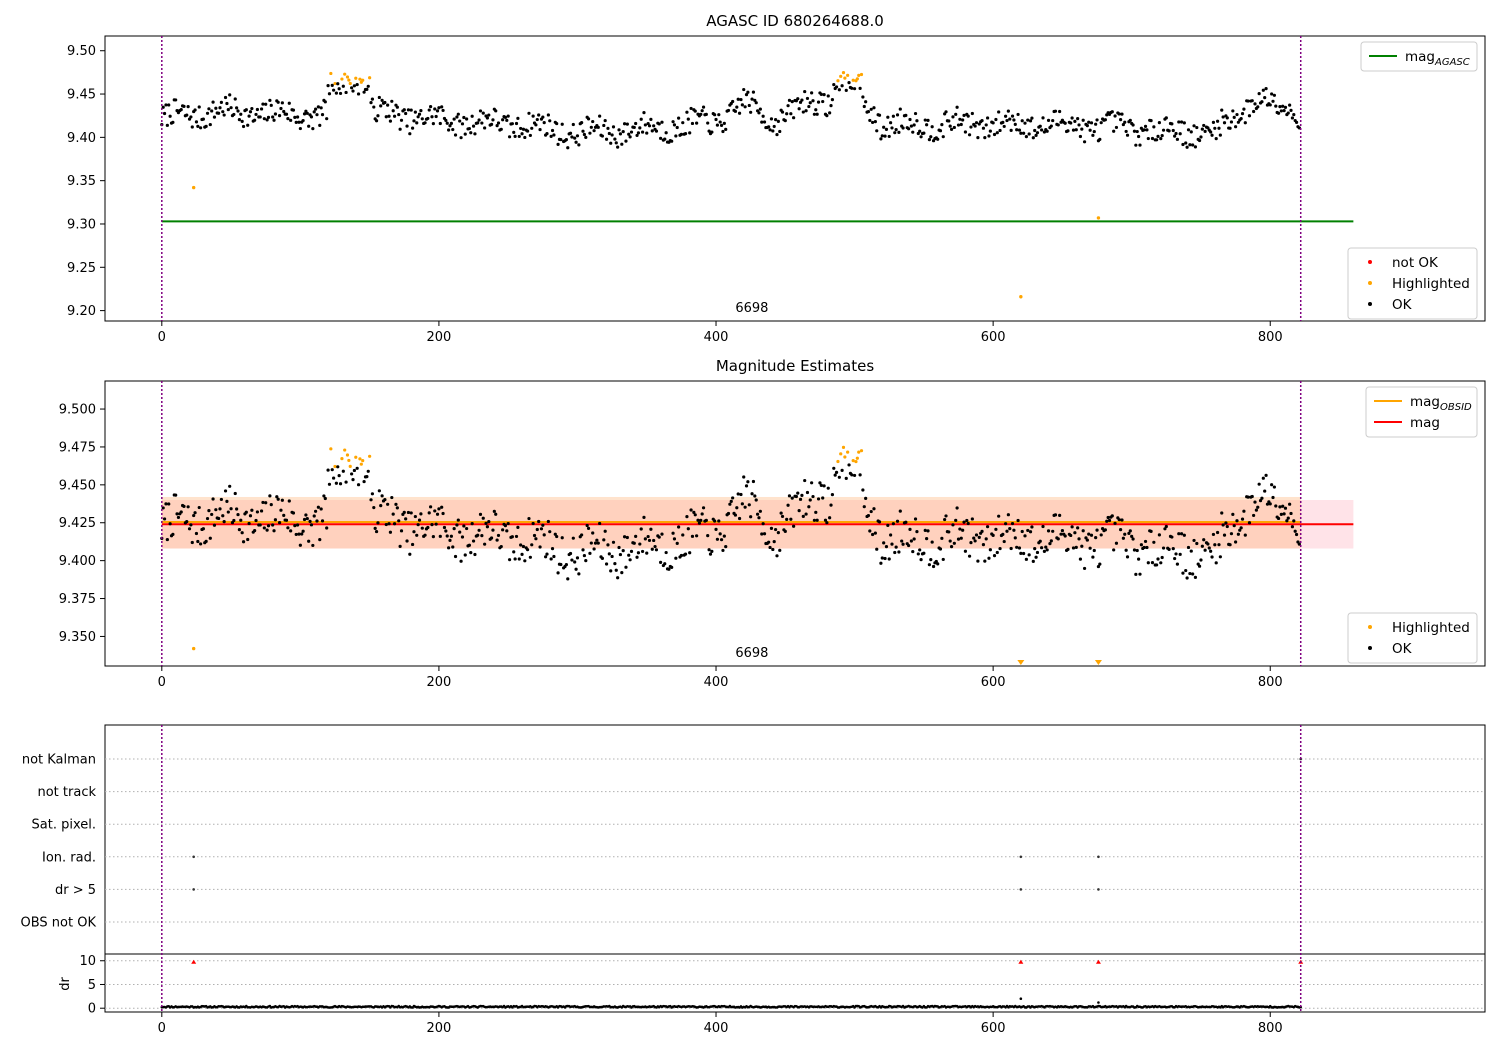  I want to click on outlier-point, so click(193, 648).